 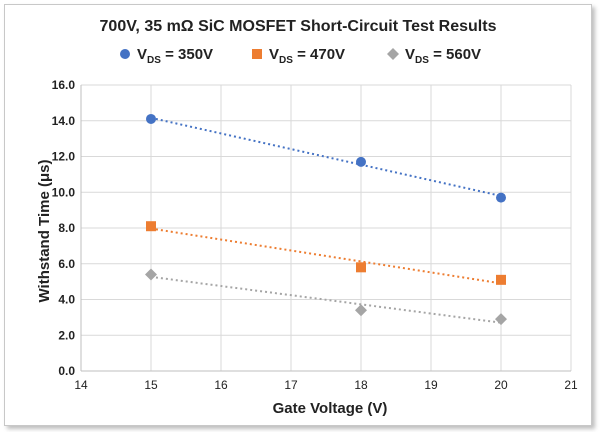 What do you see at coordinates (66, 264) in the screenshot?
I see `y-tick-label: 6.0` at bounding box center [66, 264].